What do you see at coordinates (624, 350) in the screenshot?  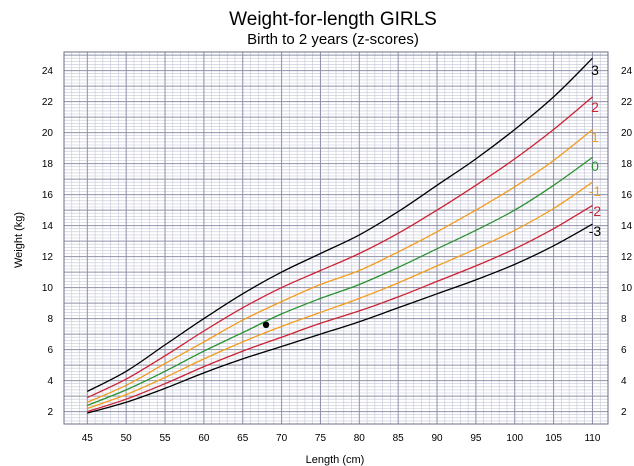 I see `y-tick-label-right: 6` at bounding box center [624, 350].